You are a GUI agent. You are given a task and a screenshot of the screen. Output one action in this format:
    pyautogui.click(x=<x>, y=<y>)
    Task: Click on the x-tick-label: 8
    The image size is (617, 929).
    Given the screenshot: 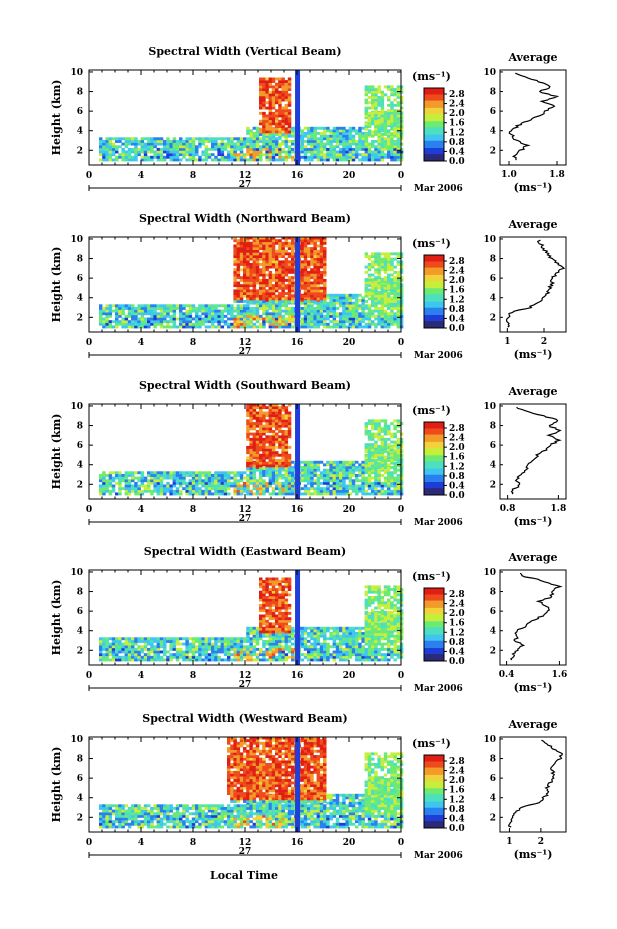 What is the action you would take?
    pyautogui.click(x=193, y=343)
    